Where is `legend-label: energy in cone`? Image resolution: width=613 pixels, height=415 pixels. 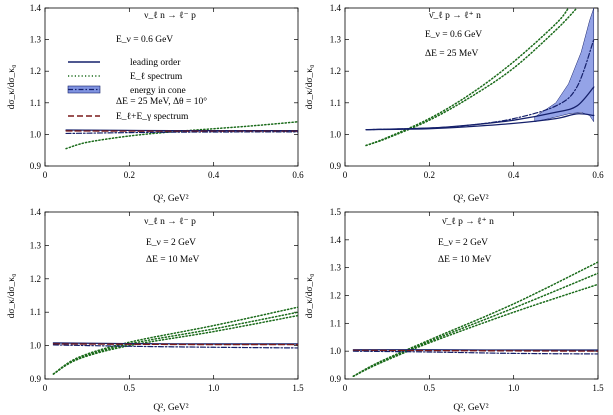 legend-label: energy in cone is located at coordinates (158, 91).